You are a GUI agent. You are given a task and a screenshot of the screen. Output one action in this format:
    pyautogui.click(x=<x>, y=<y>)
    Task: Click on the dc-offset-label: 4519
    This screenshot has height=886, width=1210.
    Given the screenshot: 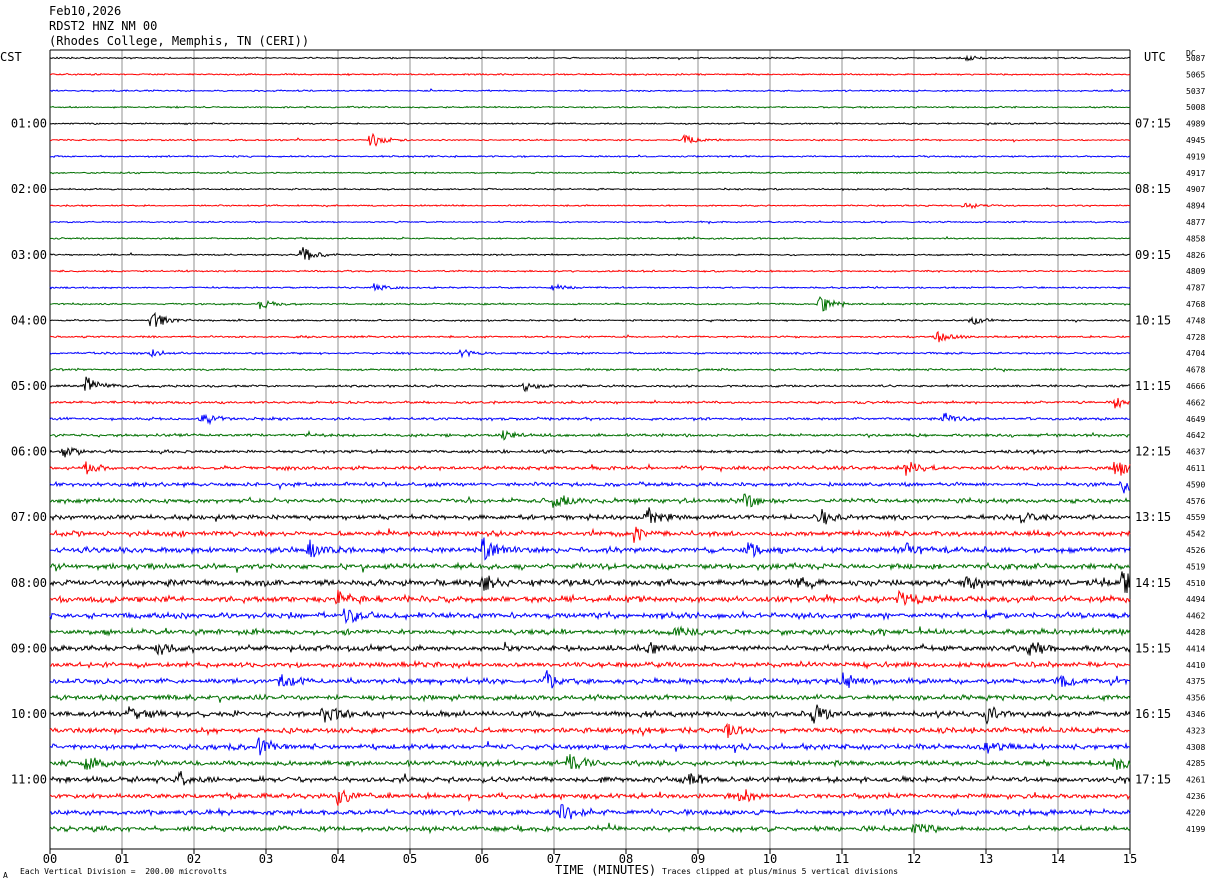 What is the action you would take?
    pyautogui.click(x=1195, y=566)
    